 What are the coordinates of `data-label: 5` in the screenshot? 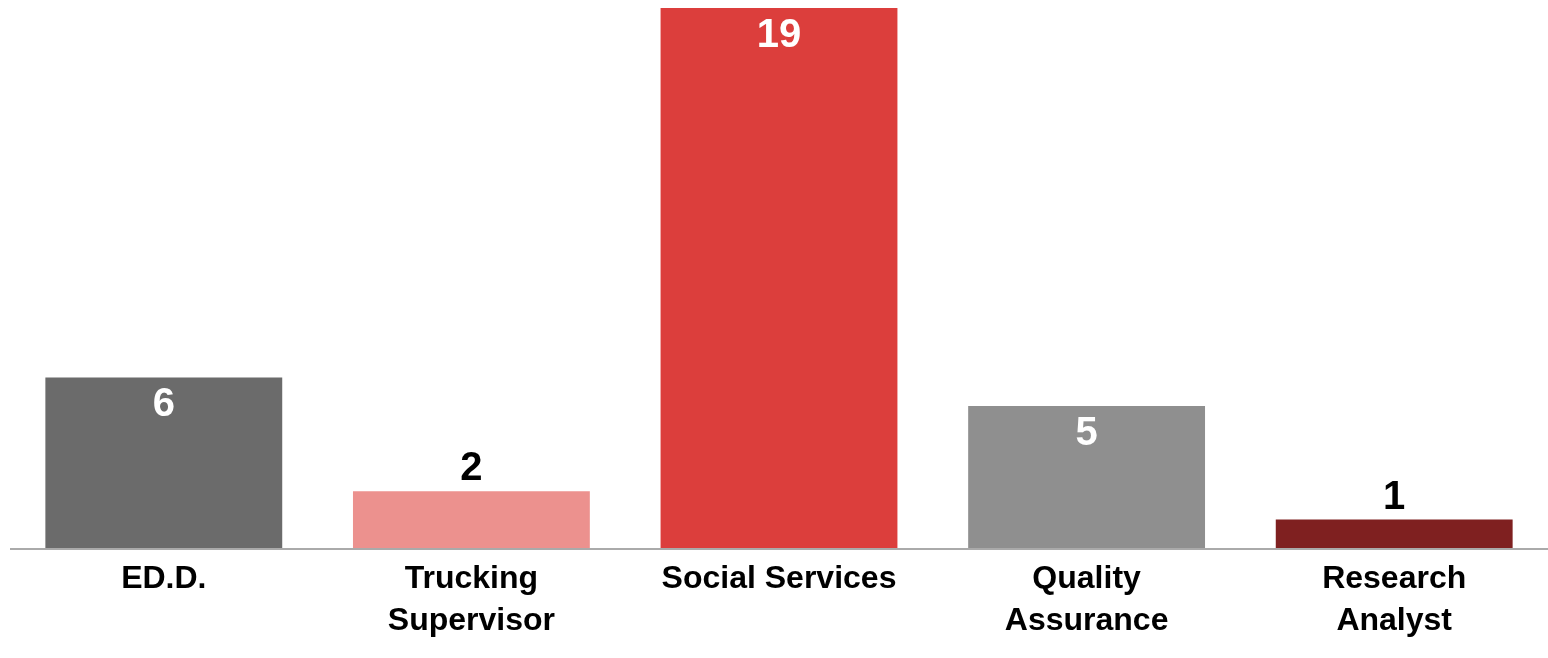 It's located at (1086, 430).